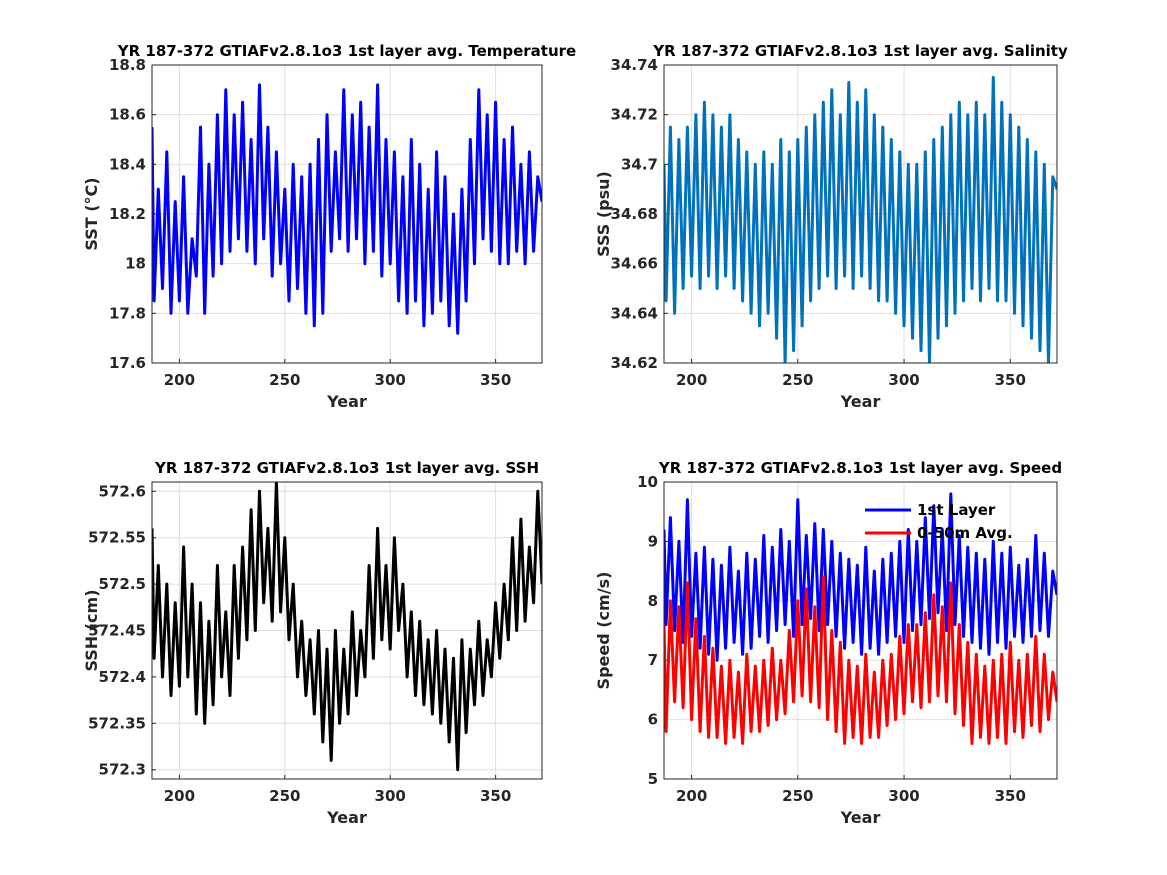  What do you see at coordinates (965, 533) in the screenshot?
I see `legend-label-2: 0-50m Avg.` at bounding box center [965, 533].